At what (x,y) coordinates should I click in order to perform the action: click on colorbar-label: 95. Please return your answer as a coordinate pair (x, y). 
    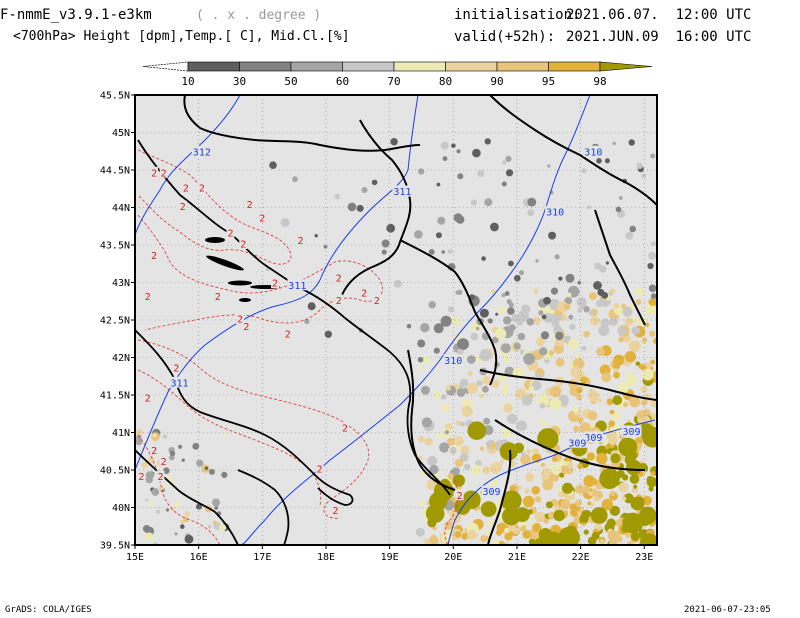
    Looking at the image, I should click on (548, 81).